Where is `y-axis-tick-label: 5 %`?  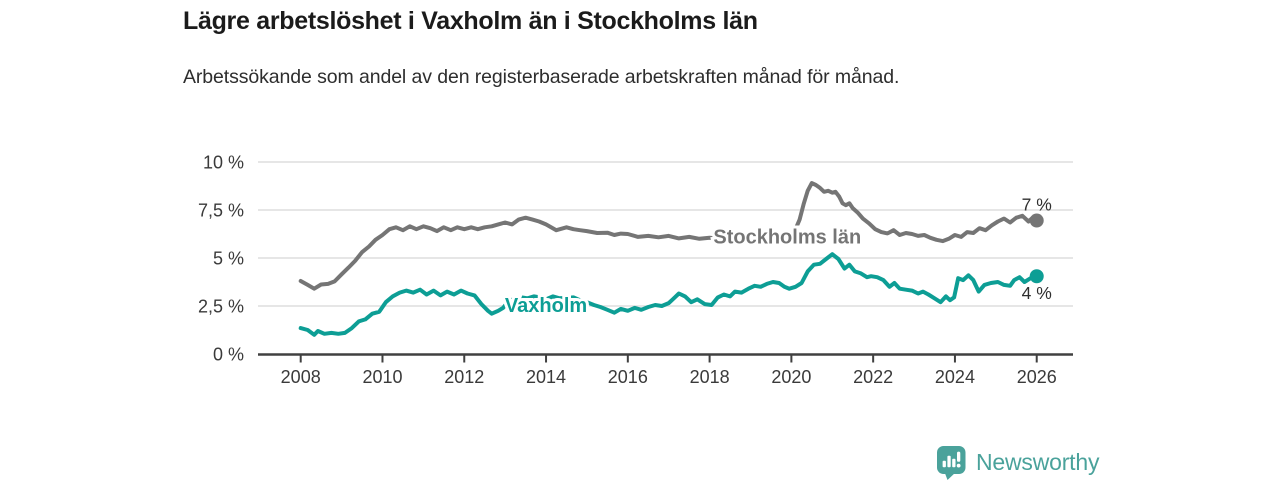
y-axis-tick-label: 5 % is located at coordinates (228, 259).